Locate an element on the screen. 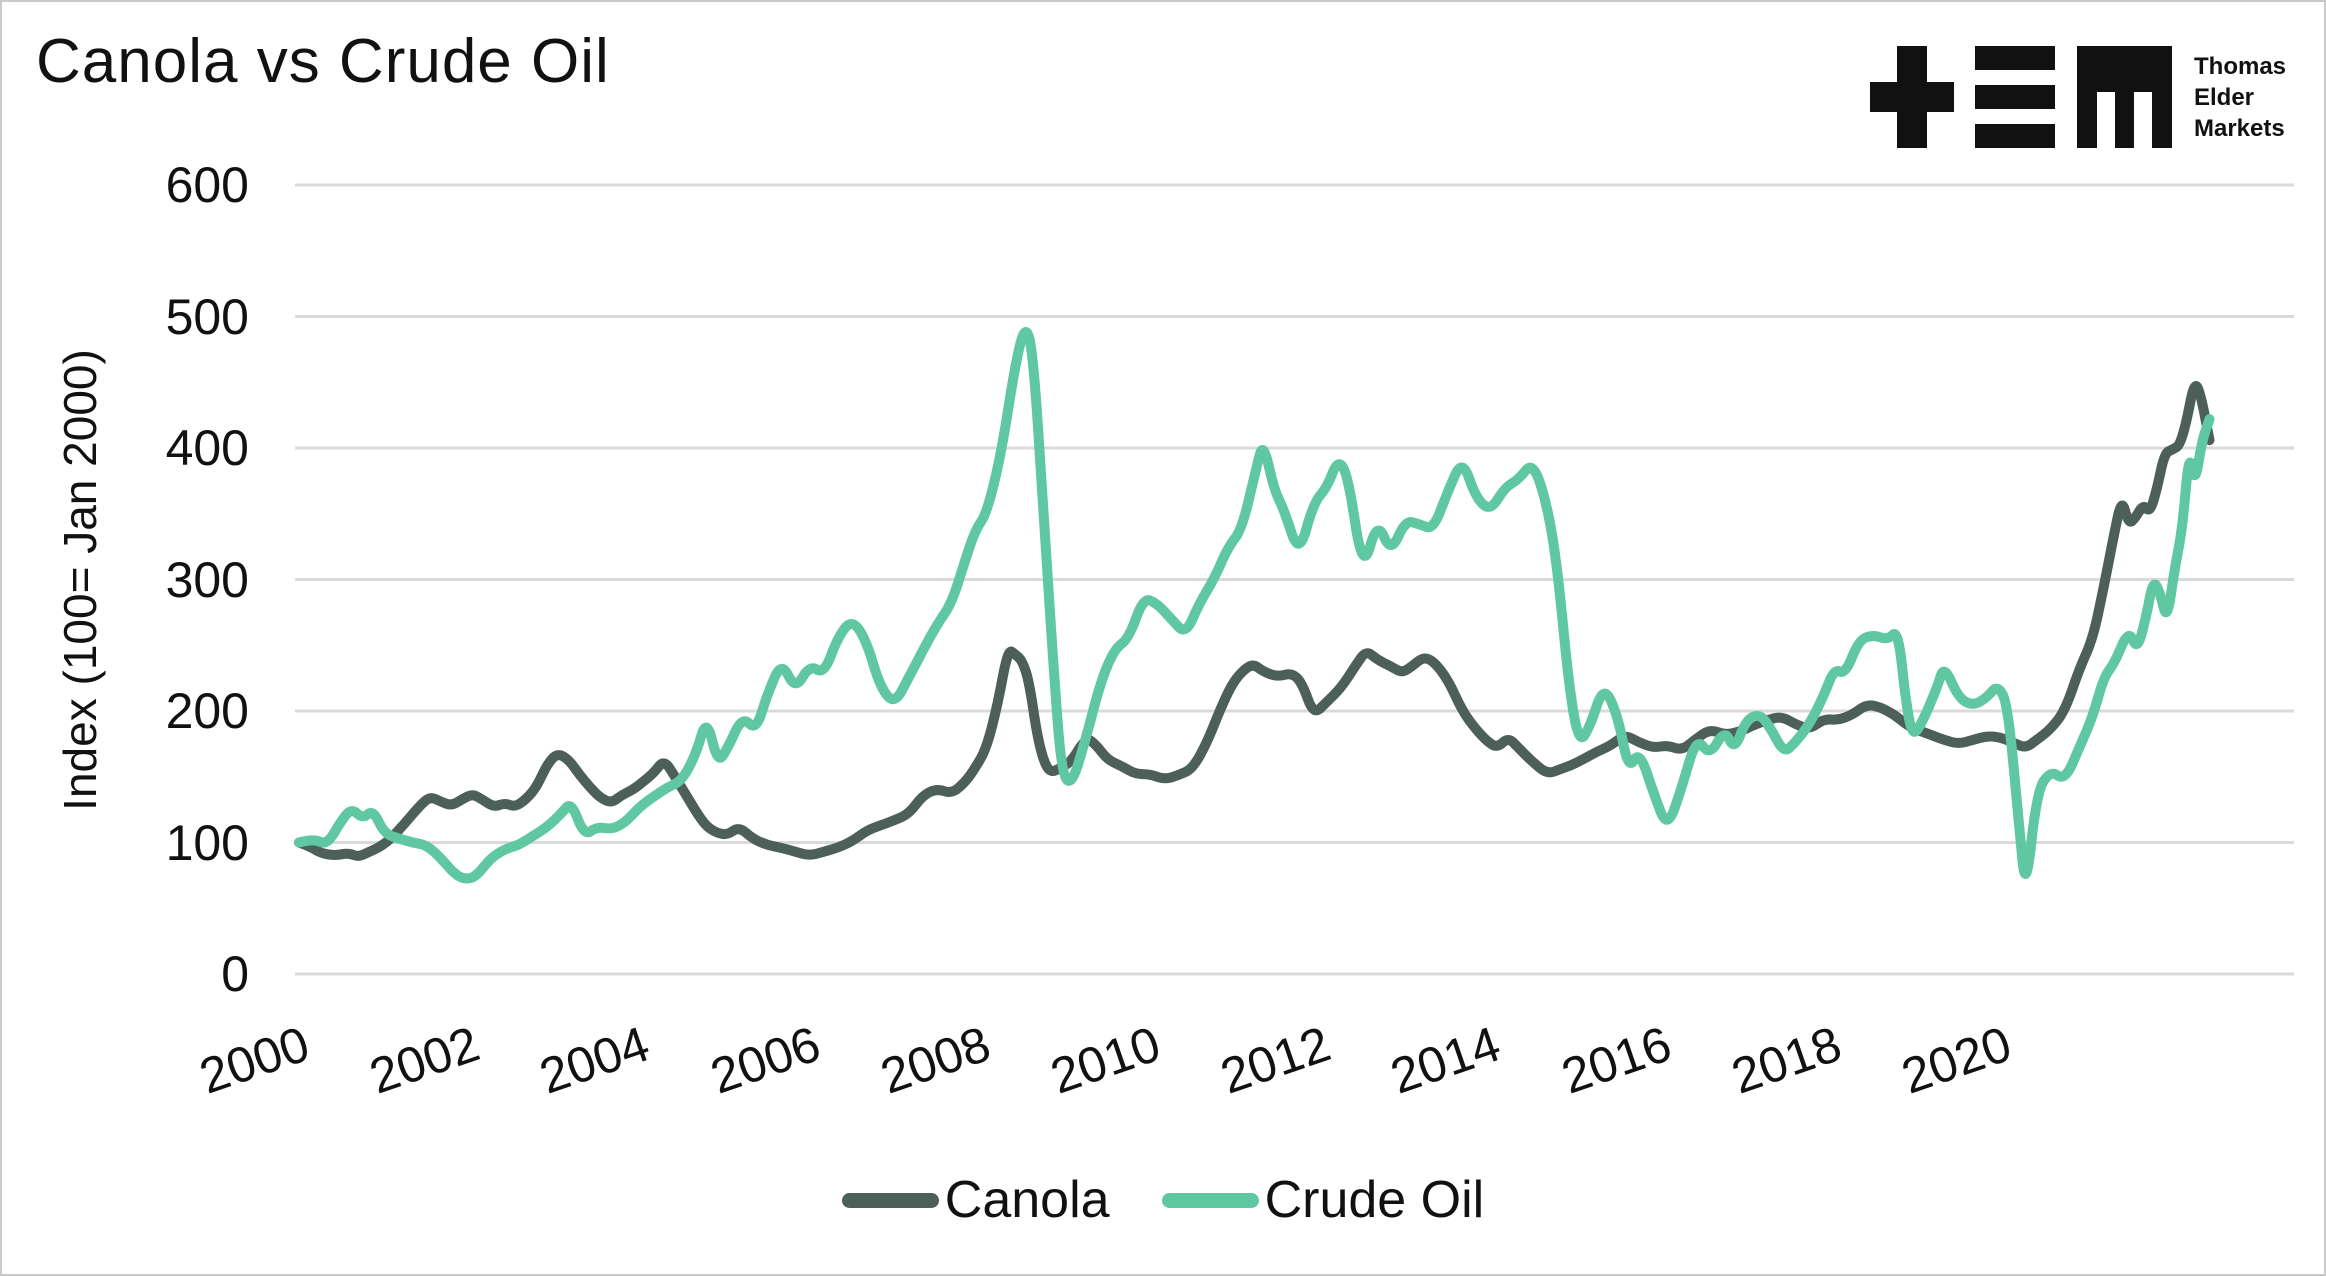 The height and width of the screenshot is (1276, 2326). thomas-elder-markets-logo: Thomas Elder Markets is located at coordinates (2078, 97).